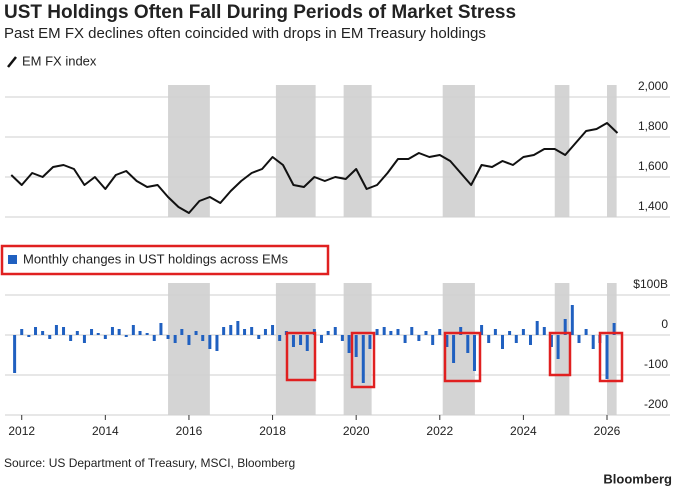 The width and height of the screenshot is (680, 491). I want to click on x-tick-label: 2026, so click(607, 431).